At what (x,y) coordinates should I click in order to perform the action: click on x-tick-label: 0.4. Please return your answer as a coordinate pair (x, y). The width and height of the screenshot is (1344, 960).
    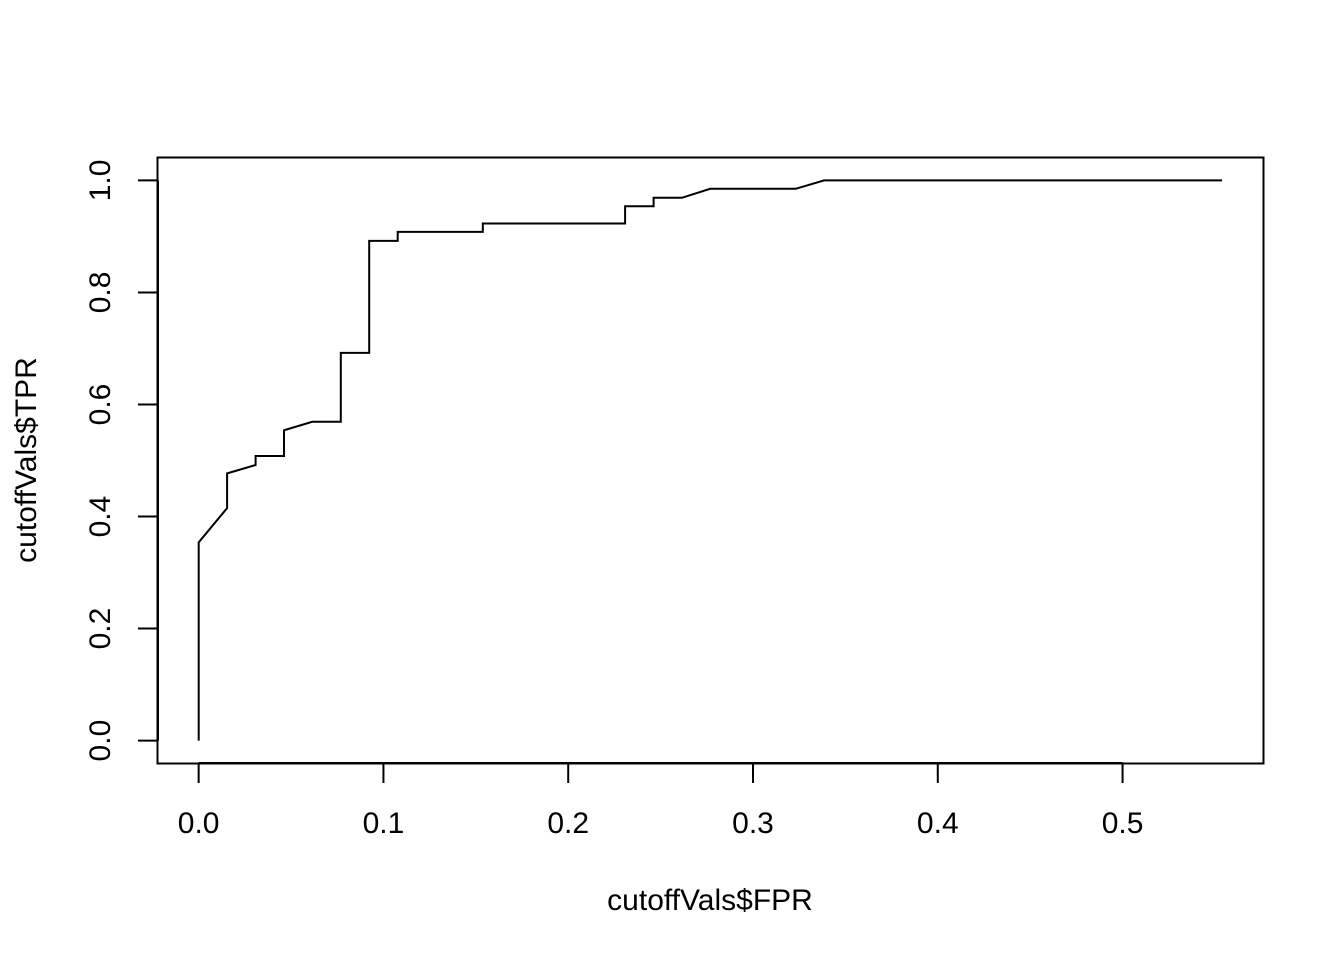
    Looking at the image, I should click on (938, 823).